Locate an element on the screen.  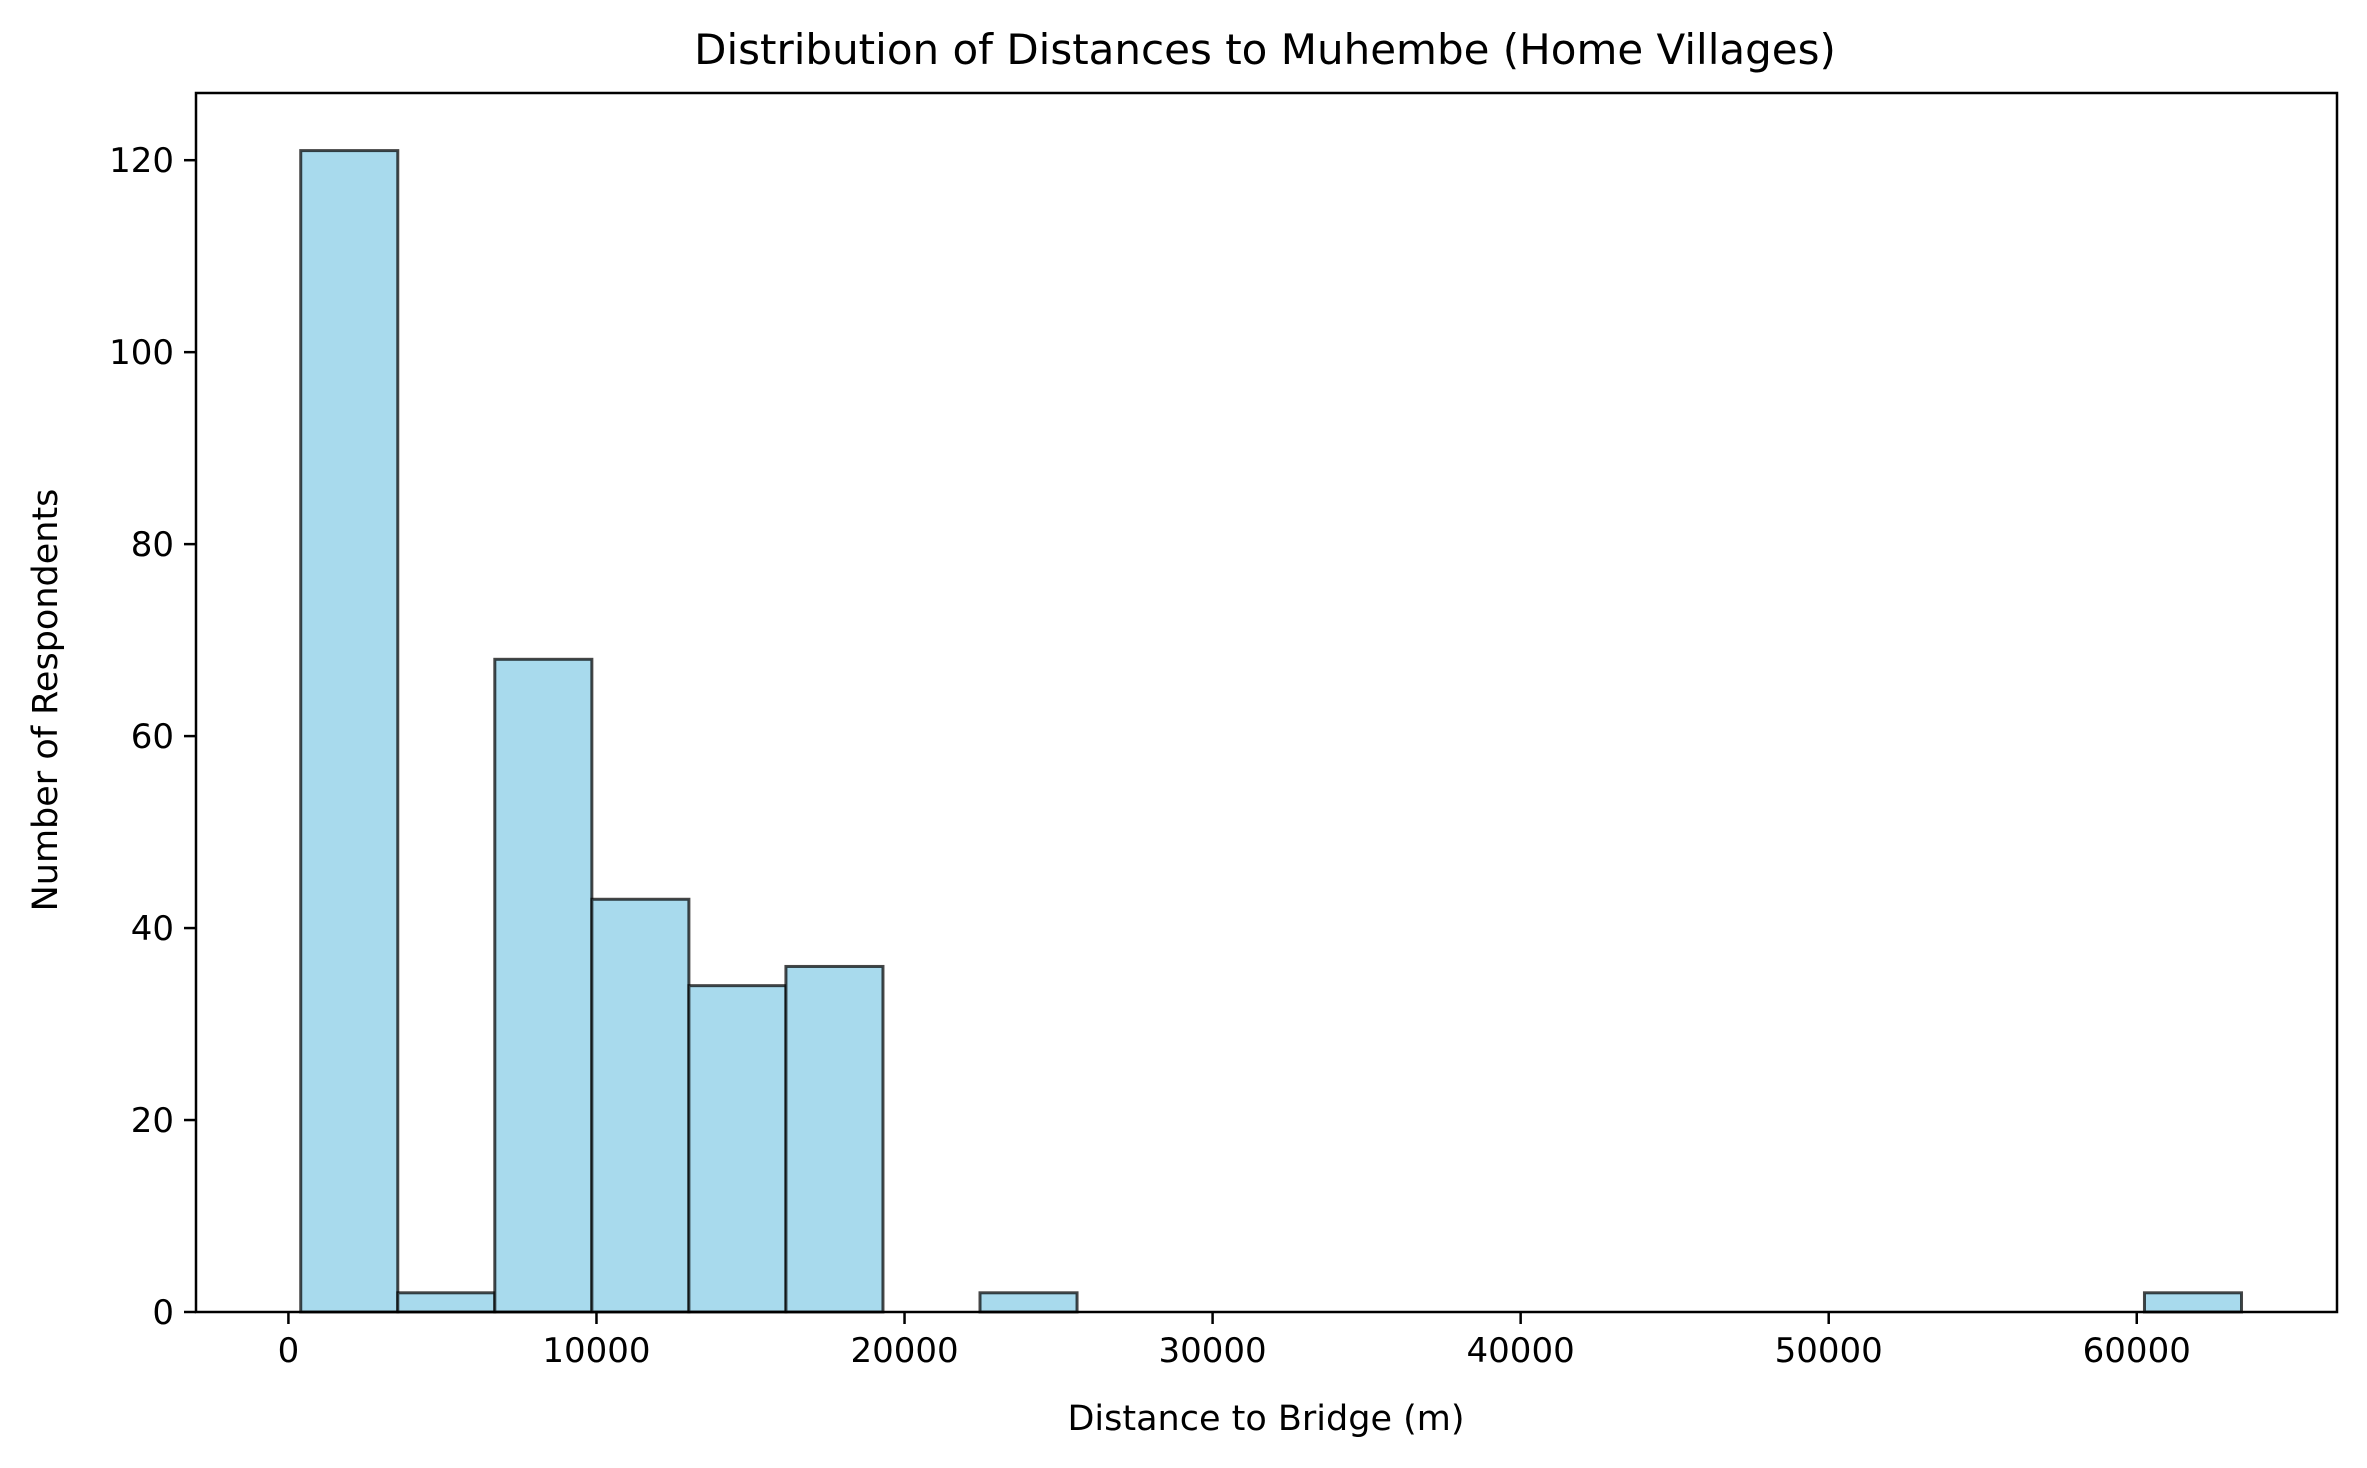
y-tick-label: 60 is located at coordinates (152, 737).